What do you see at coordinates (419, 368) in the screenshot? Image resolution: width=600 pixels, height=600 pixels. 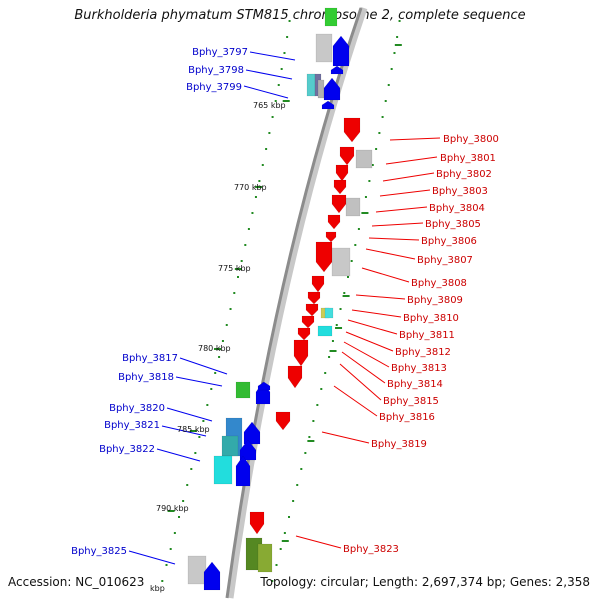 I see `gene-label-bphy-3813: Bphy_3813` at bounding box center [419, 368].